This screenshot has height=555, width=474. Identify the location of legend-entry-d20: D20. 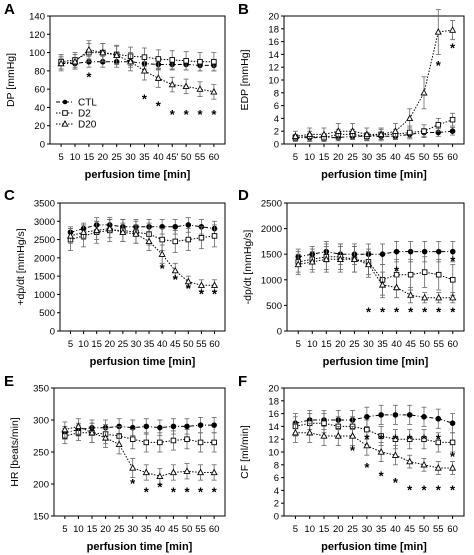
(76, 125).